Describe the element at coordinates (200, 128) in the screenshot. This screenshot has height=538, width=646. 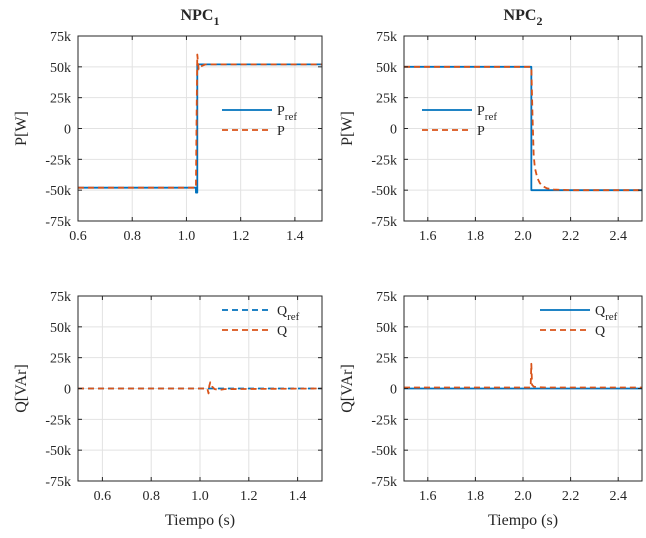
I see `series-line-pref` at that location.